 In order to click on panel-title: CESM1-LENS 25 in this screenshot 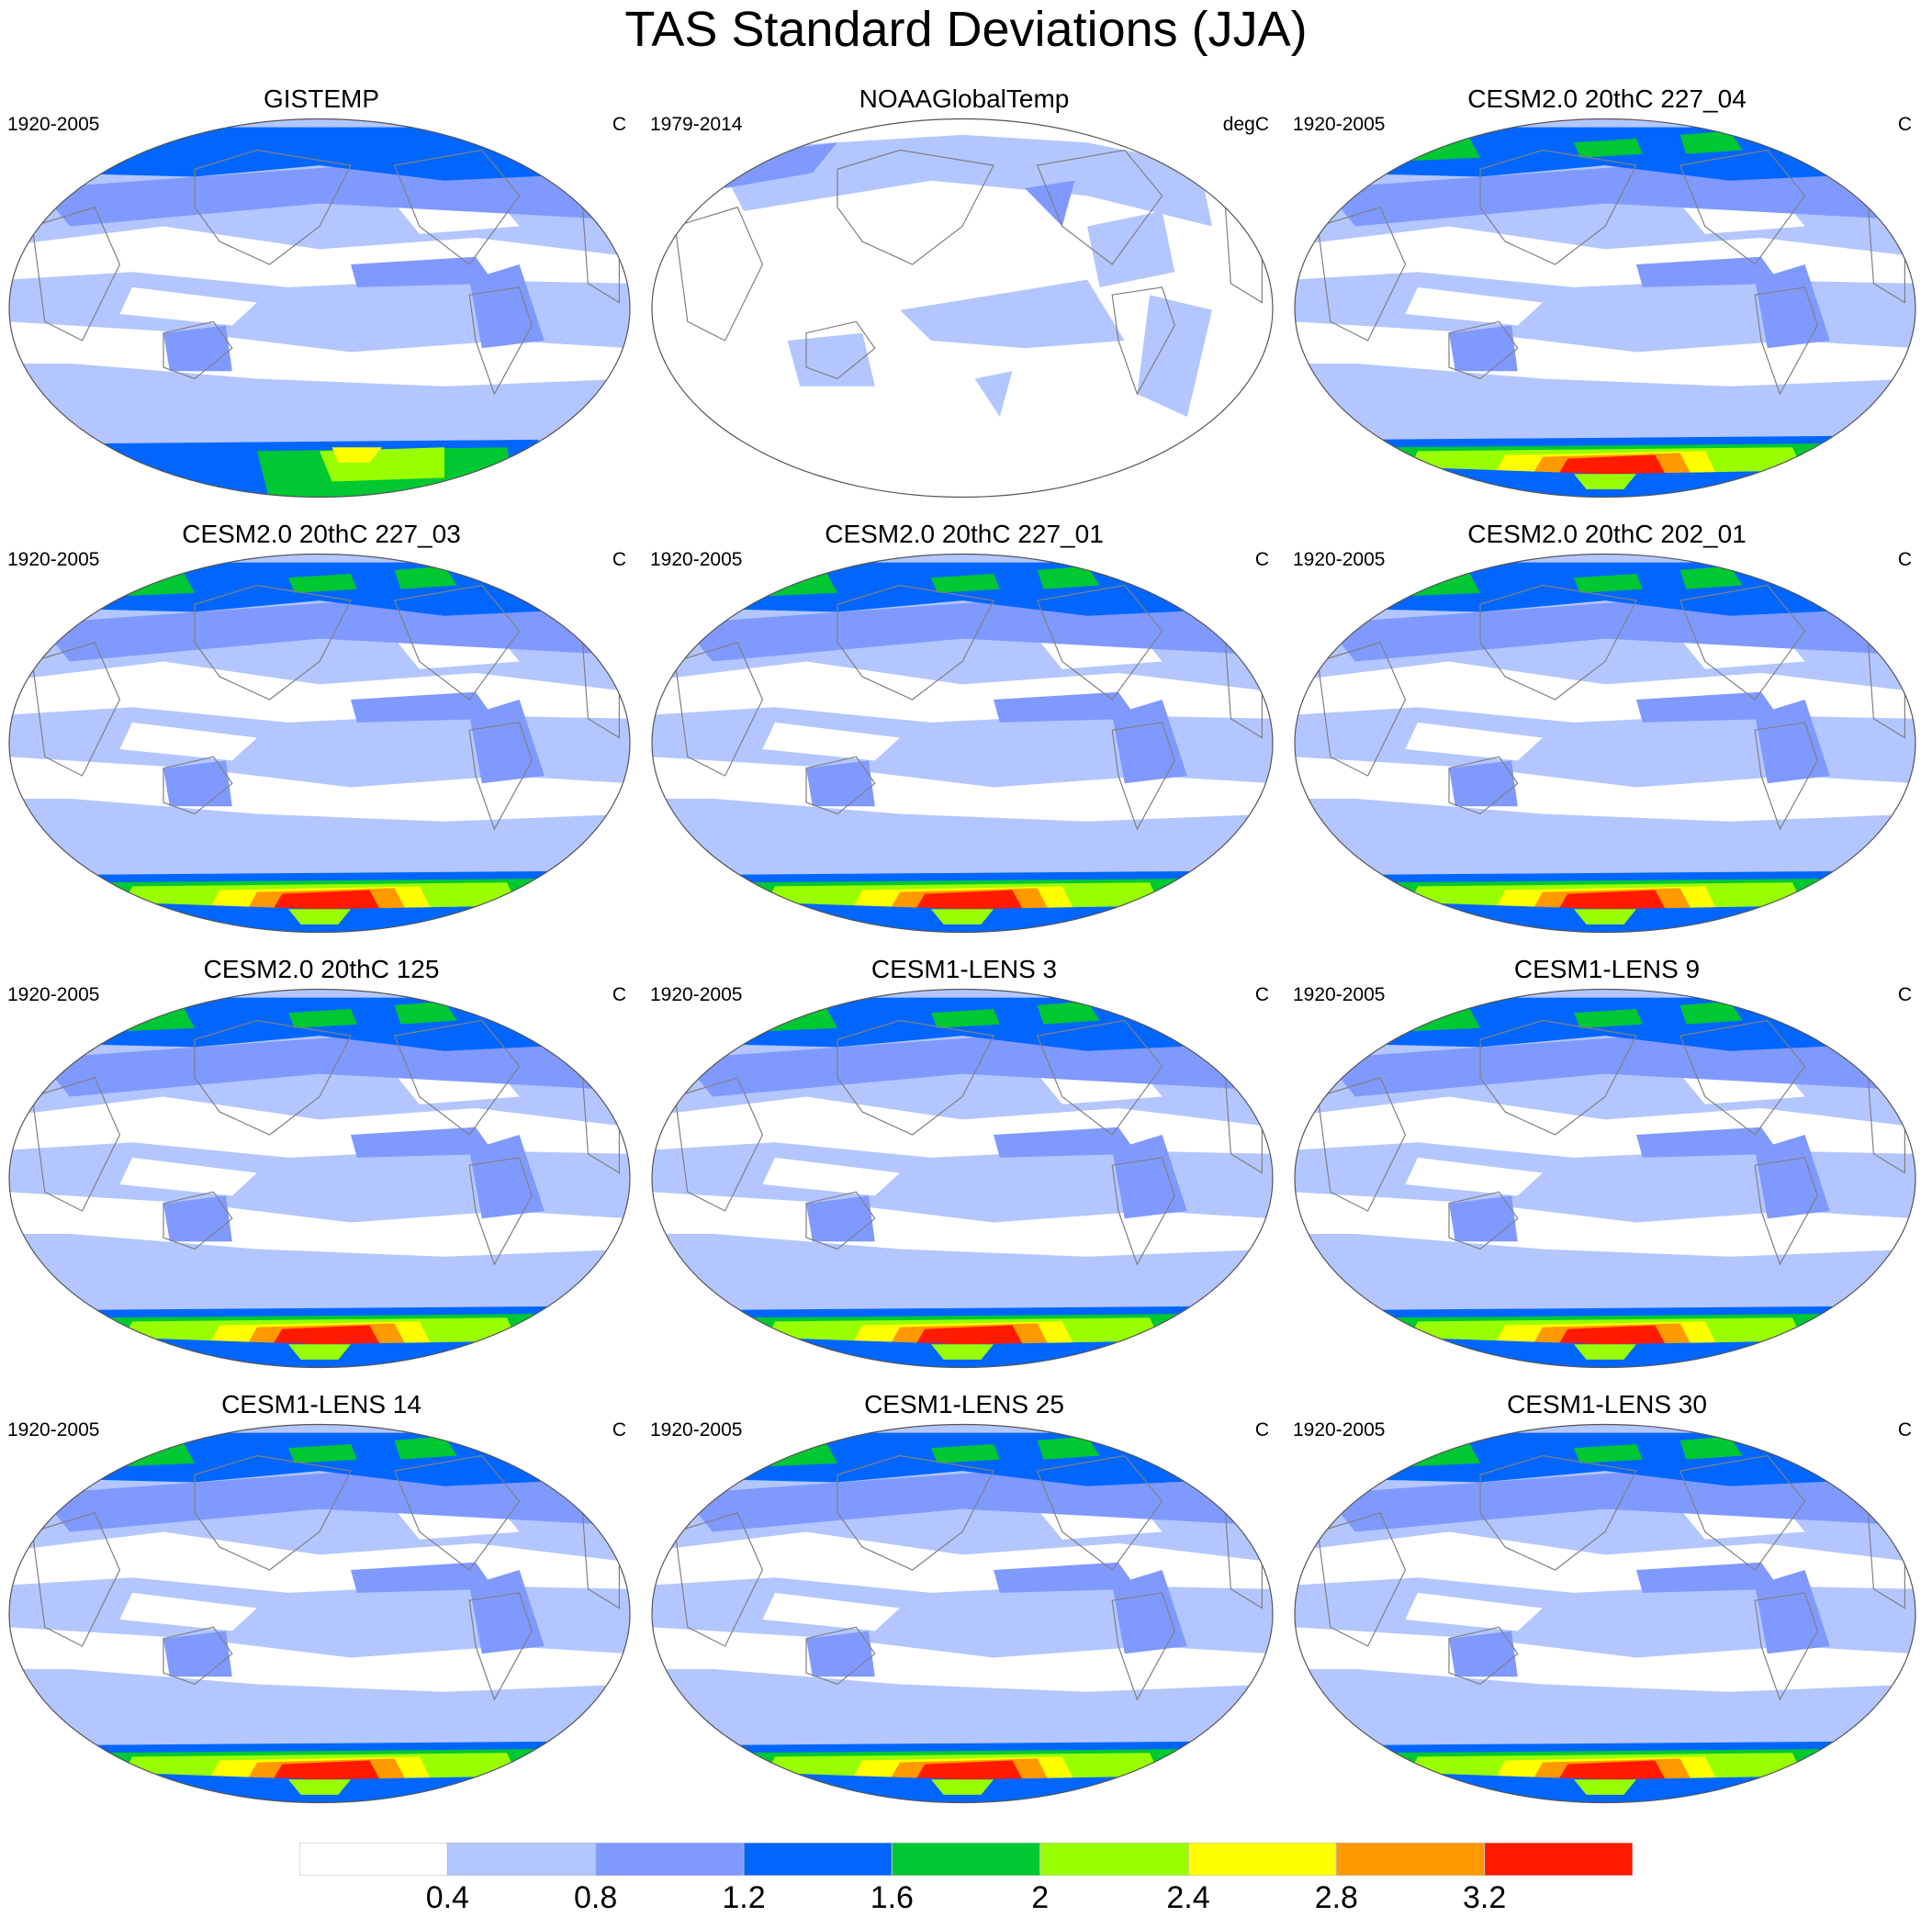, I will do `click(964, 1404)`.